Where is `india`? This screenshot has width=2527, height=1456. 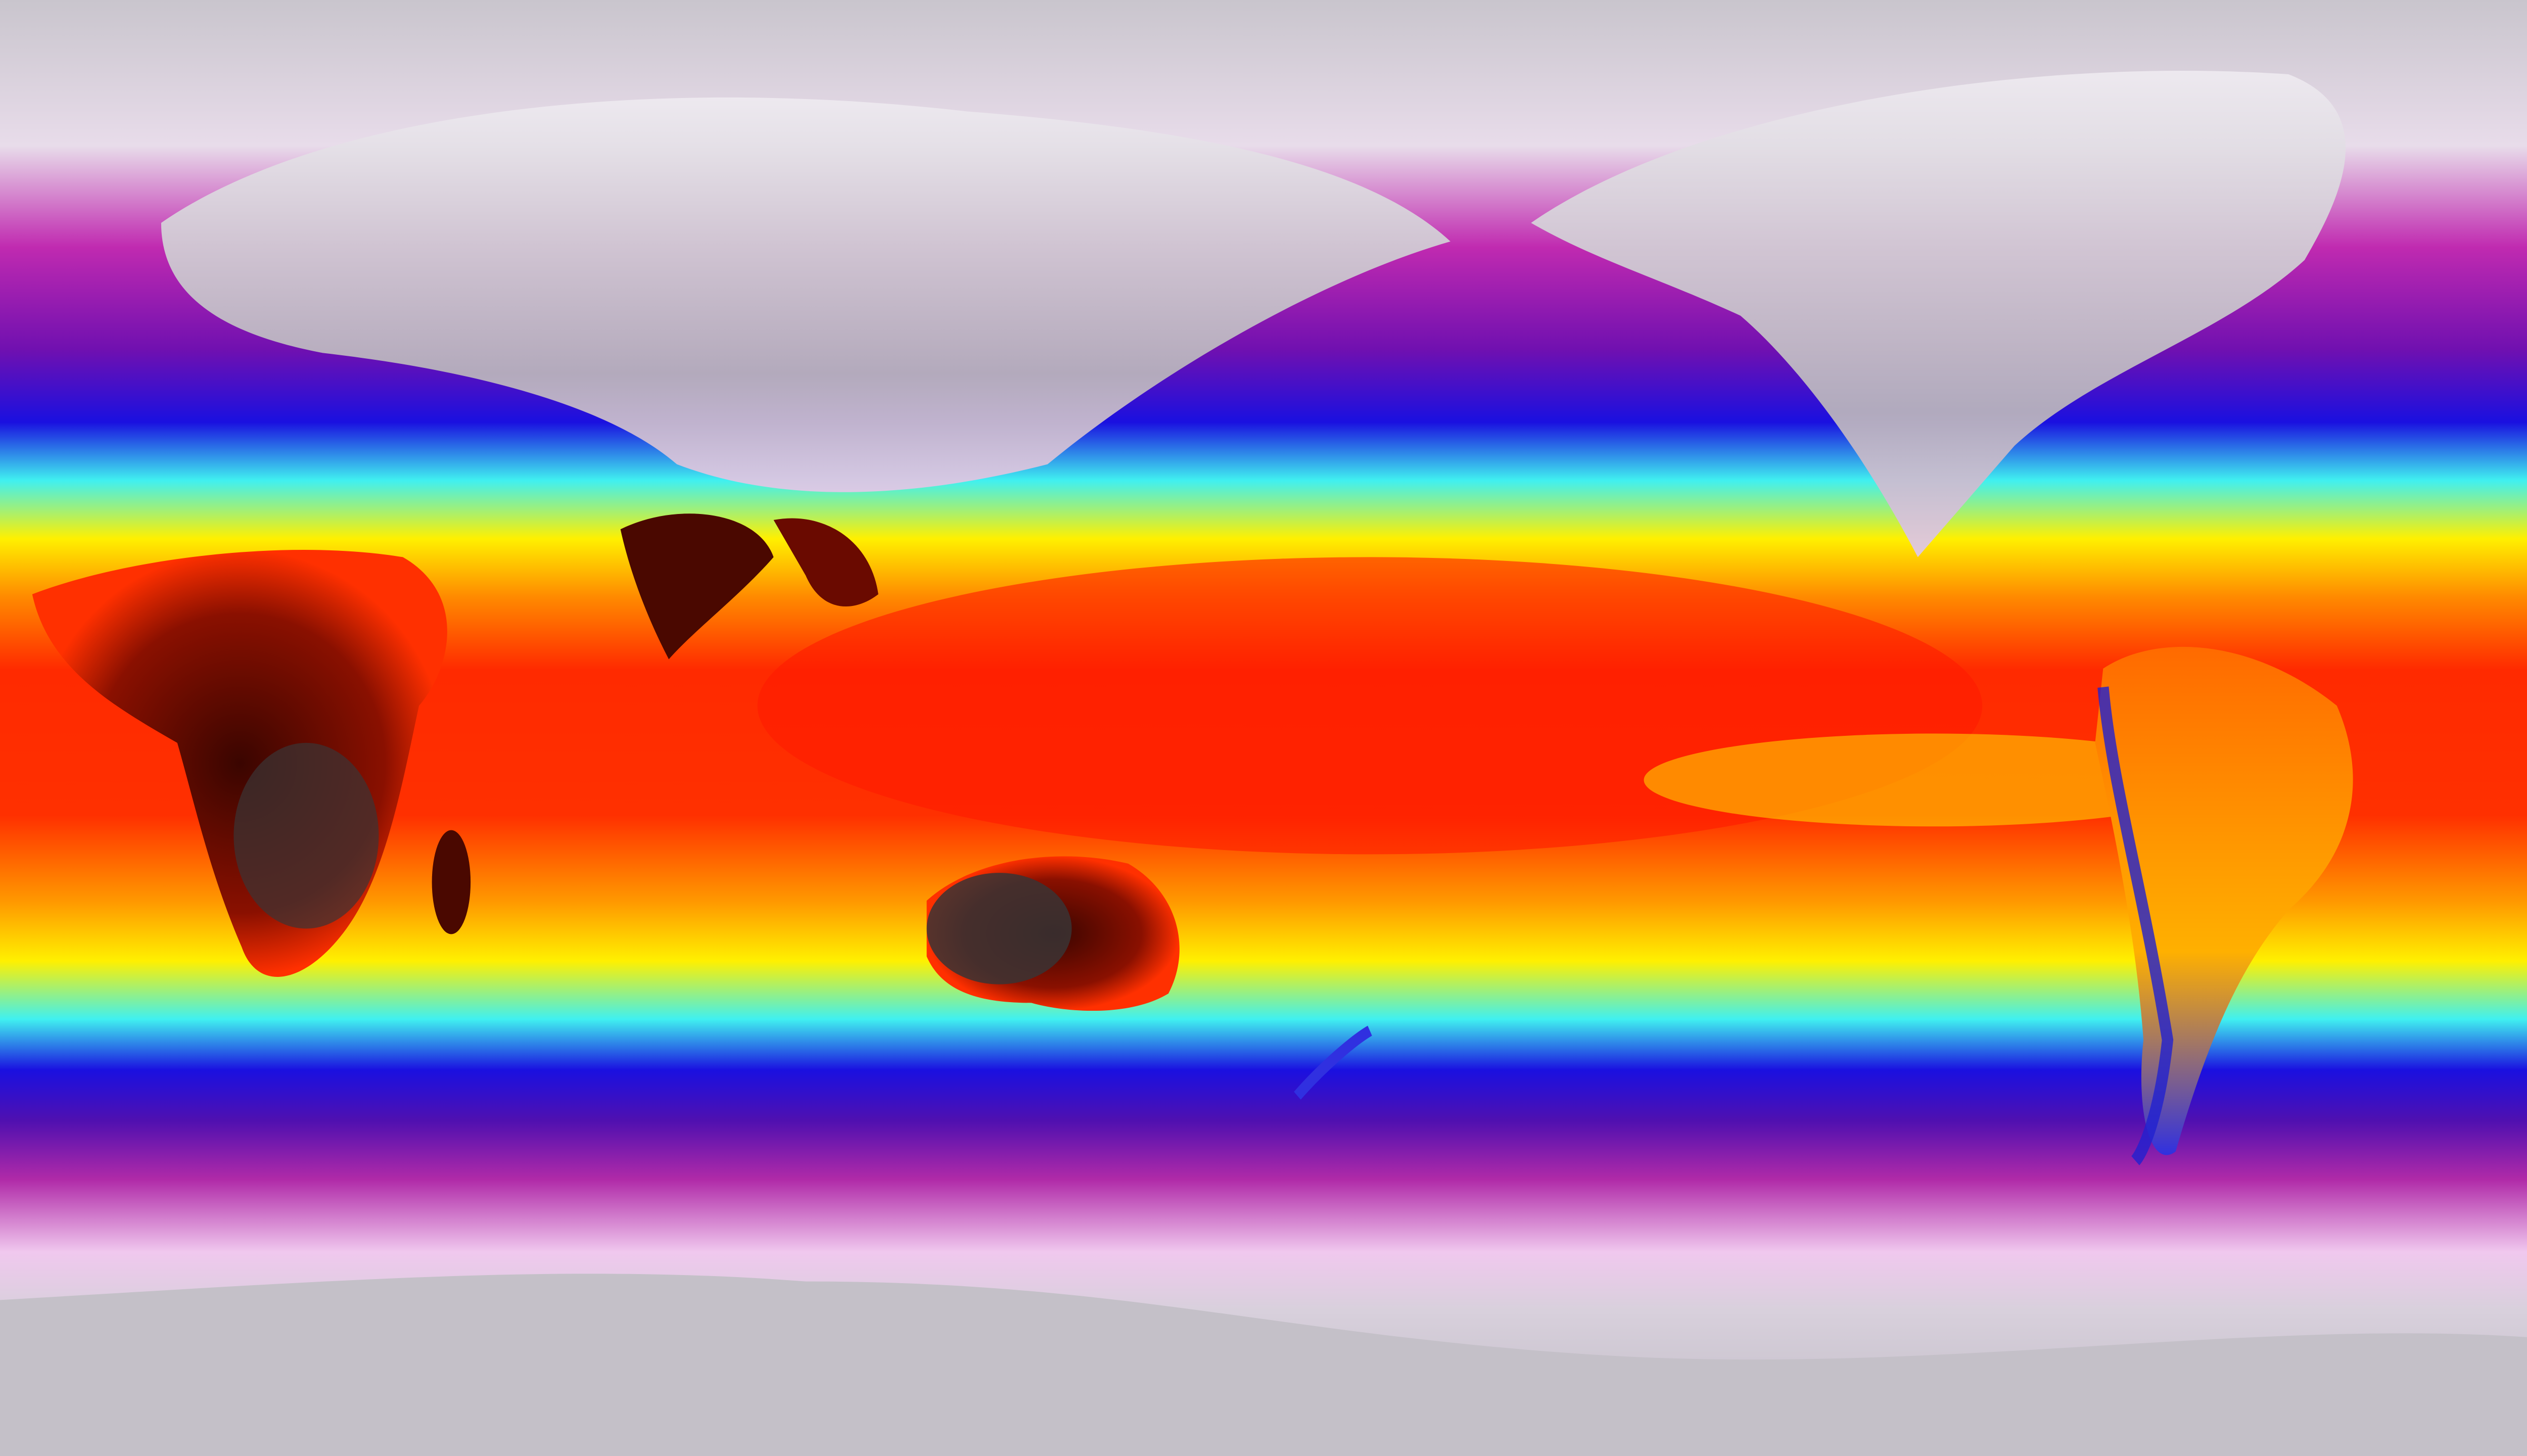 india is located at coordinates (697, 586).